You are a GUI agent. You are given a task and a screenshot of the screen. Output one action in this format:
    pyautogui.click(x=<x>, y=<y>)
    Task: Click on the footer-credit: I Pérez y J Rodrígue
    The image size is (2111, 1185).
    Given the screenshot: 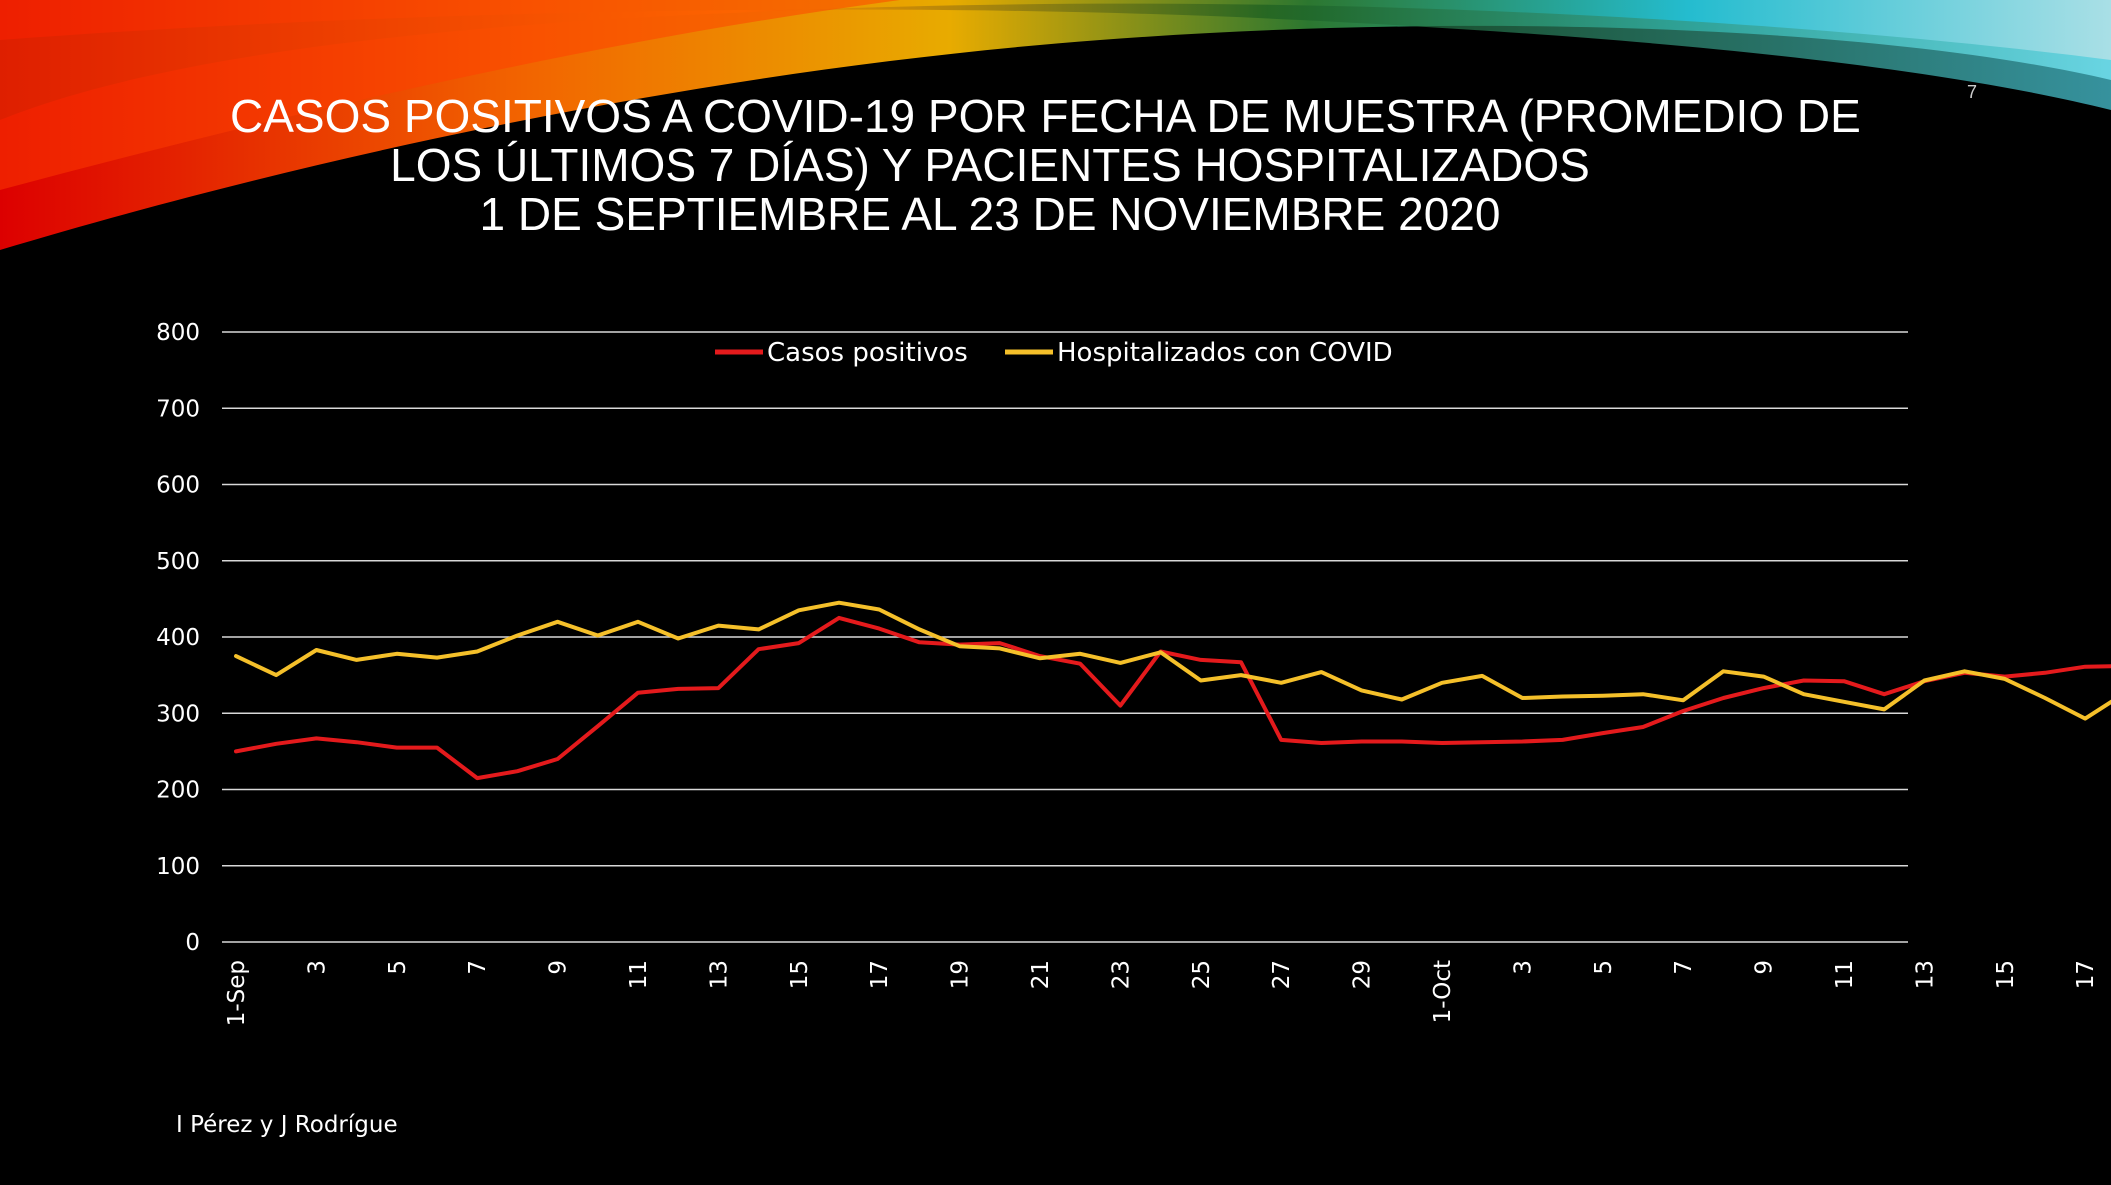 What is the action you would take?
    pyautogui.click(x=287, y=1125)
    